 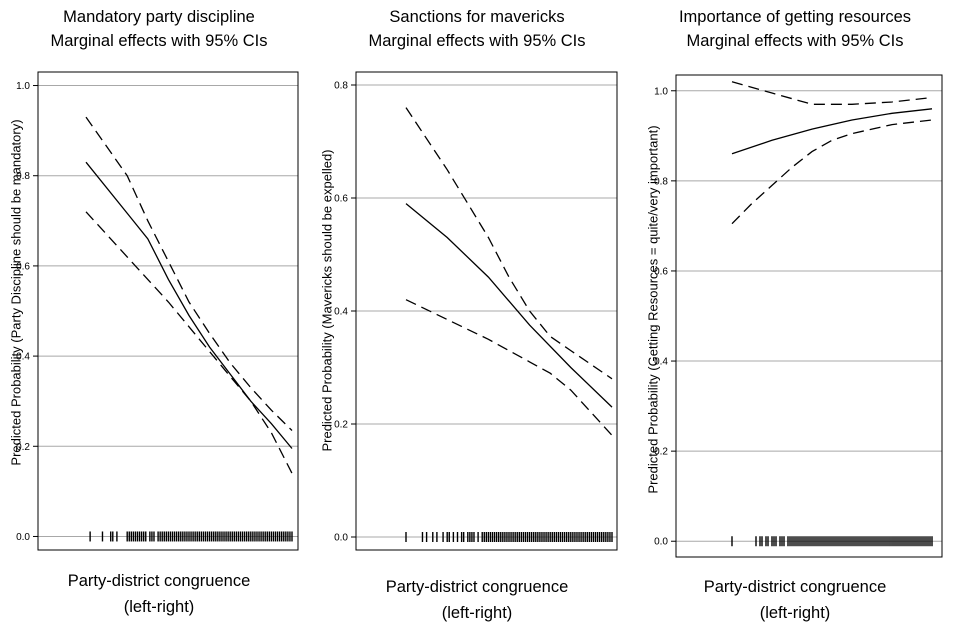 What do you see at coordinates (159, 17) in the screenshot?
I see `chart-title: Mandatory party discipline` at bounding box center [159, 17].